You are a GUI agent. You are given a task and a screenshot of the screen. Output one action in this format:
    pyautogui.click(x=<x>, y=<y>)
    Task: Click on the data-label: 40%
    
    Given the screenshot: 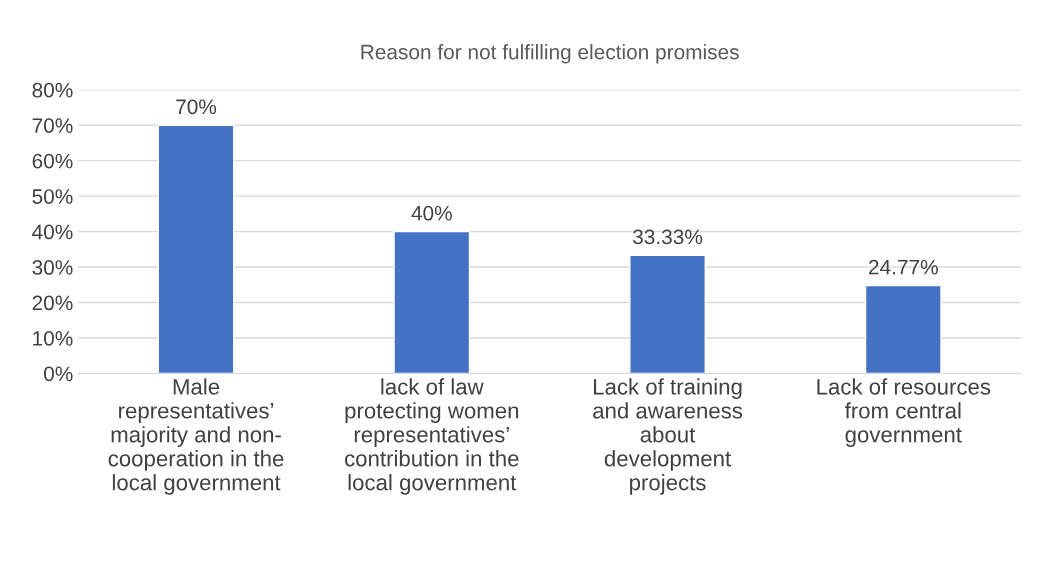 What is the action you would take?
    pyautogui.click(x=431, y=213)
    